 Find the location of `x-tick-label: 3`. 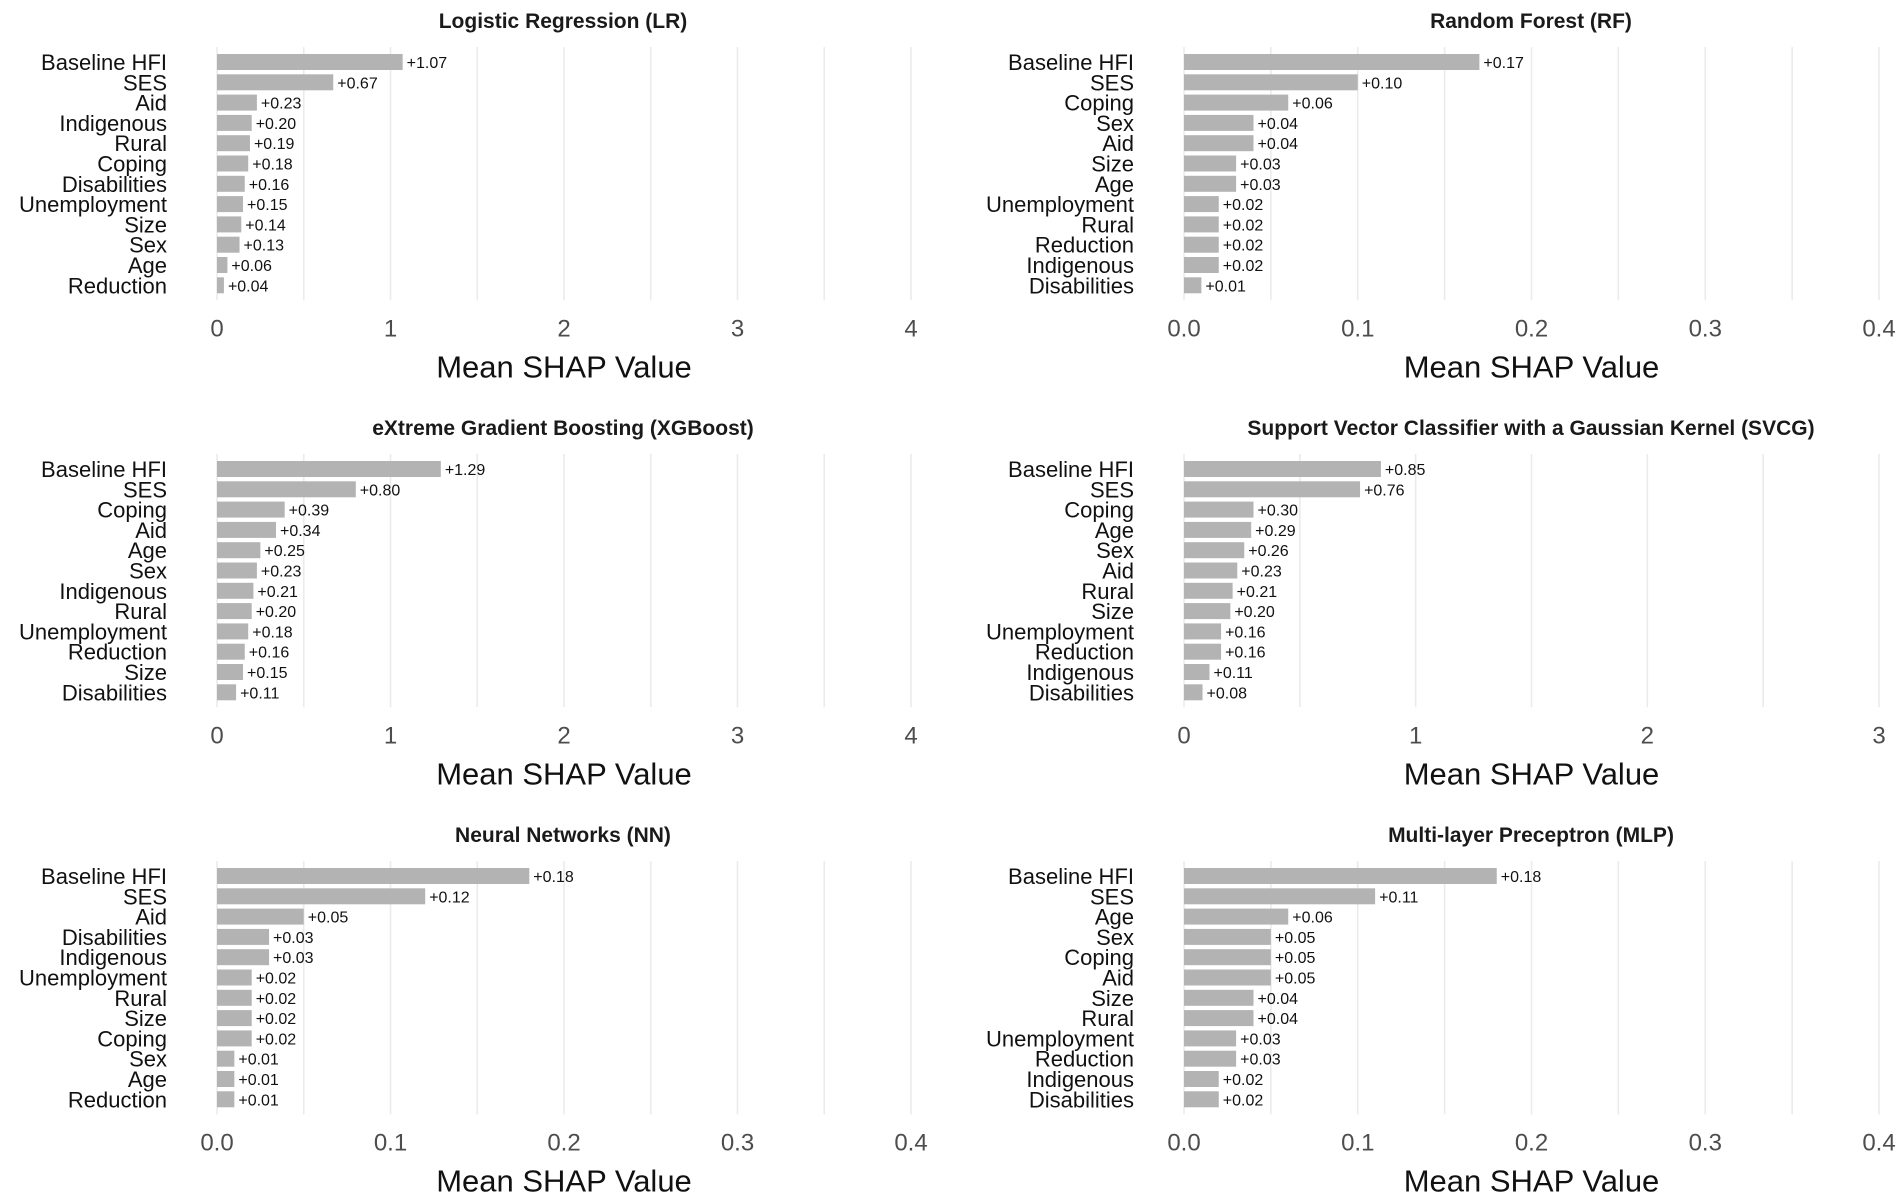

x-tick-label: 3 is located at coordinates (737, 328).